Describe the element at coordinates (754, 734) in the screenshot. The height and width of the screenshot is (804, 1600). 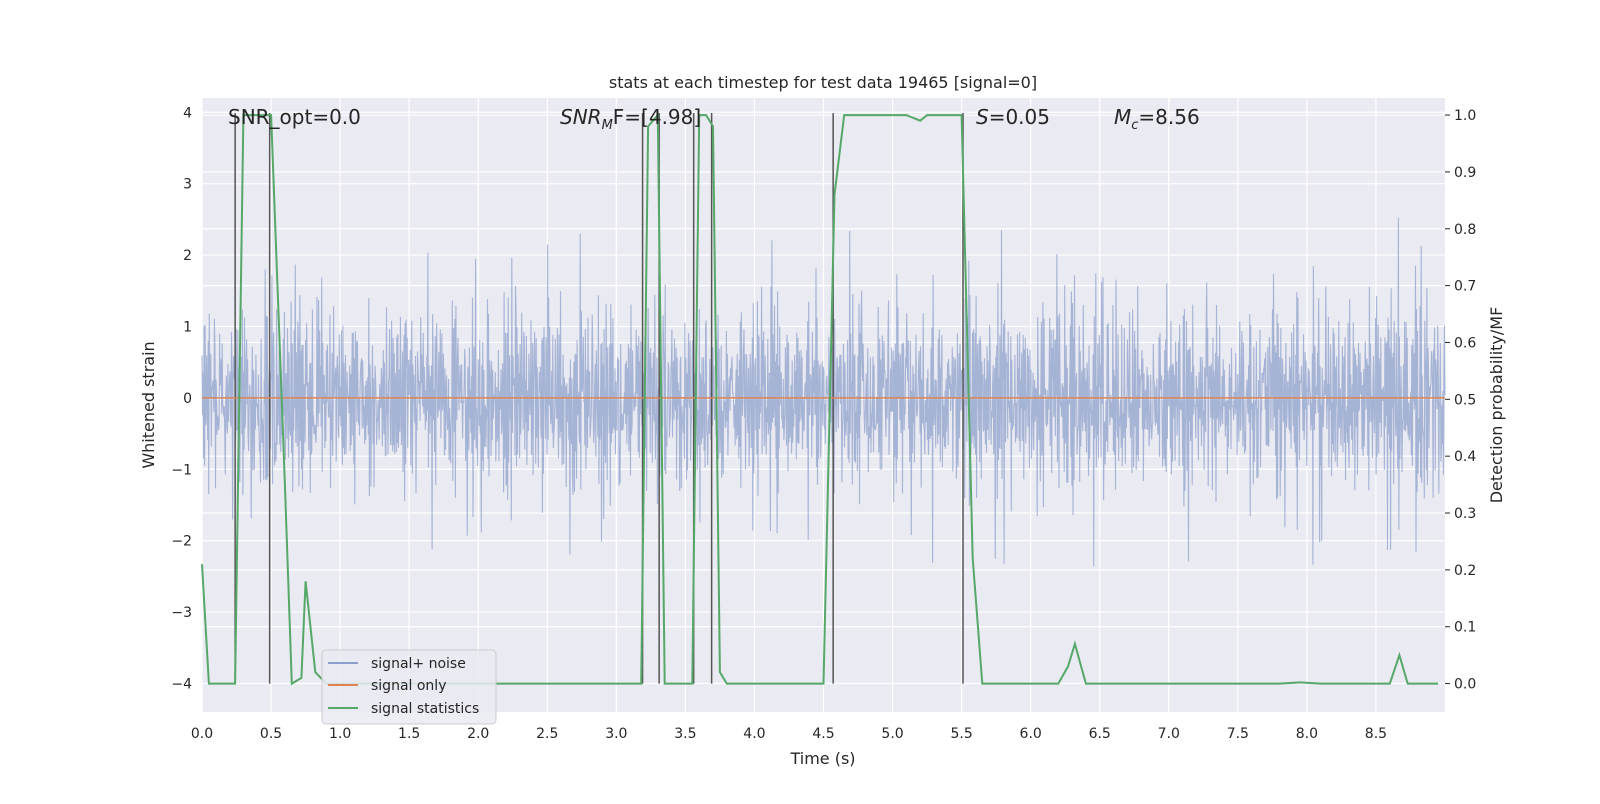
I see `x-tick-label: 4.0` at that location.